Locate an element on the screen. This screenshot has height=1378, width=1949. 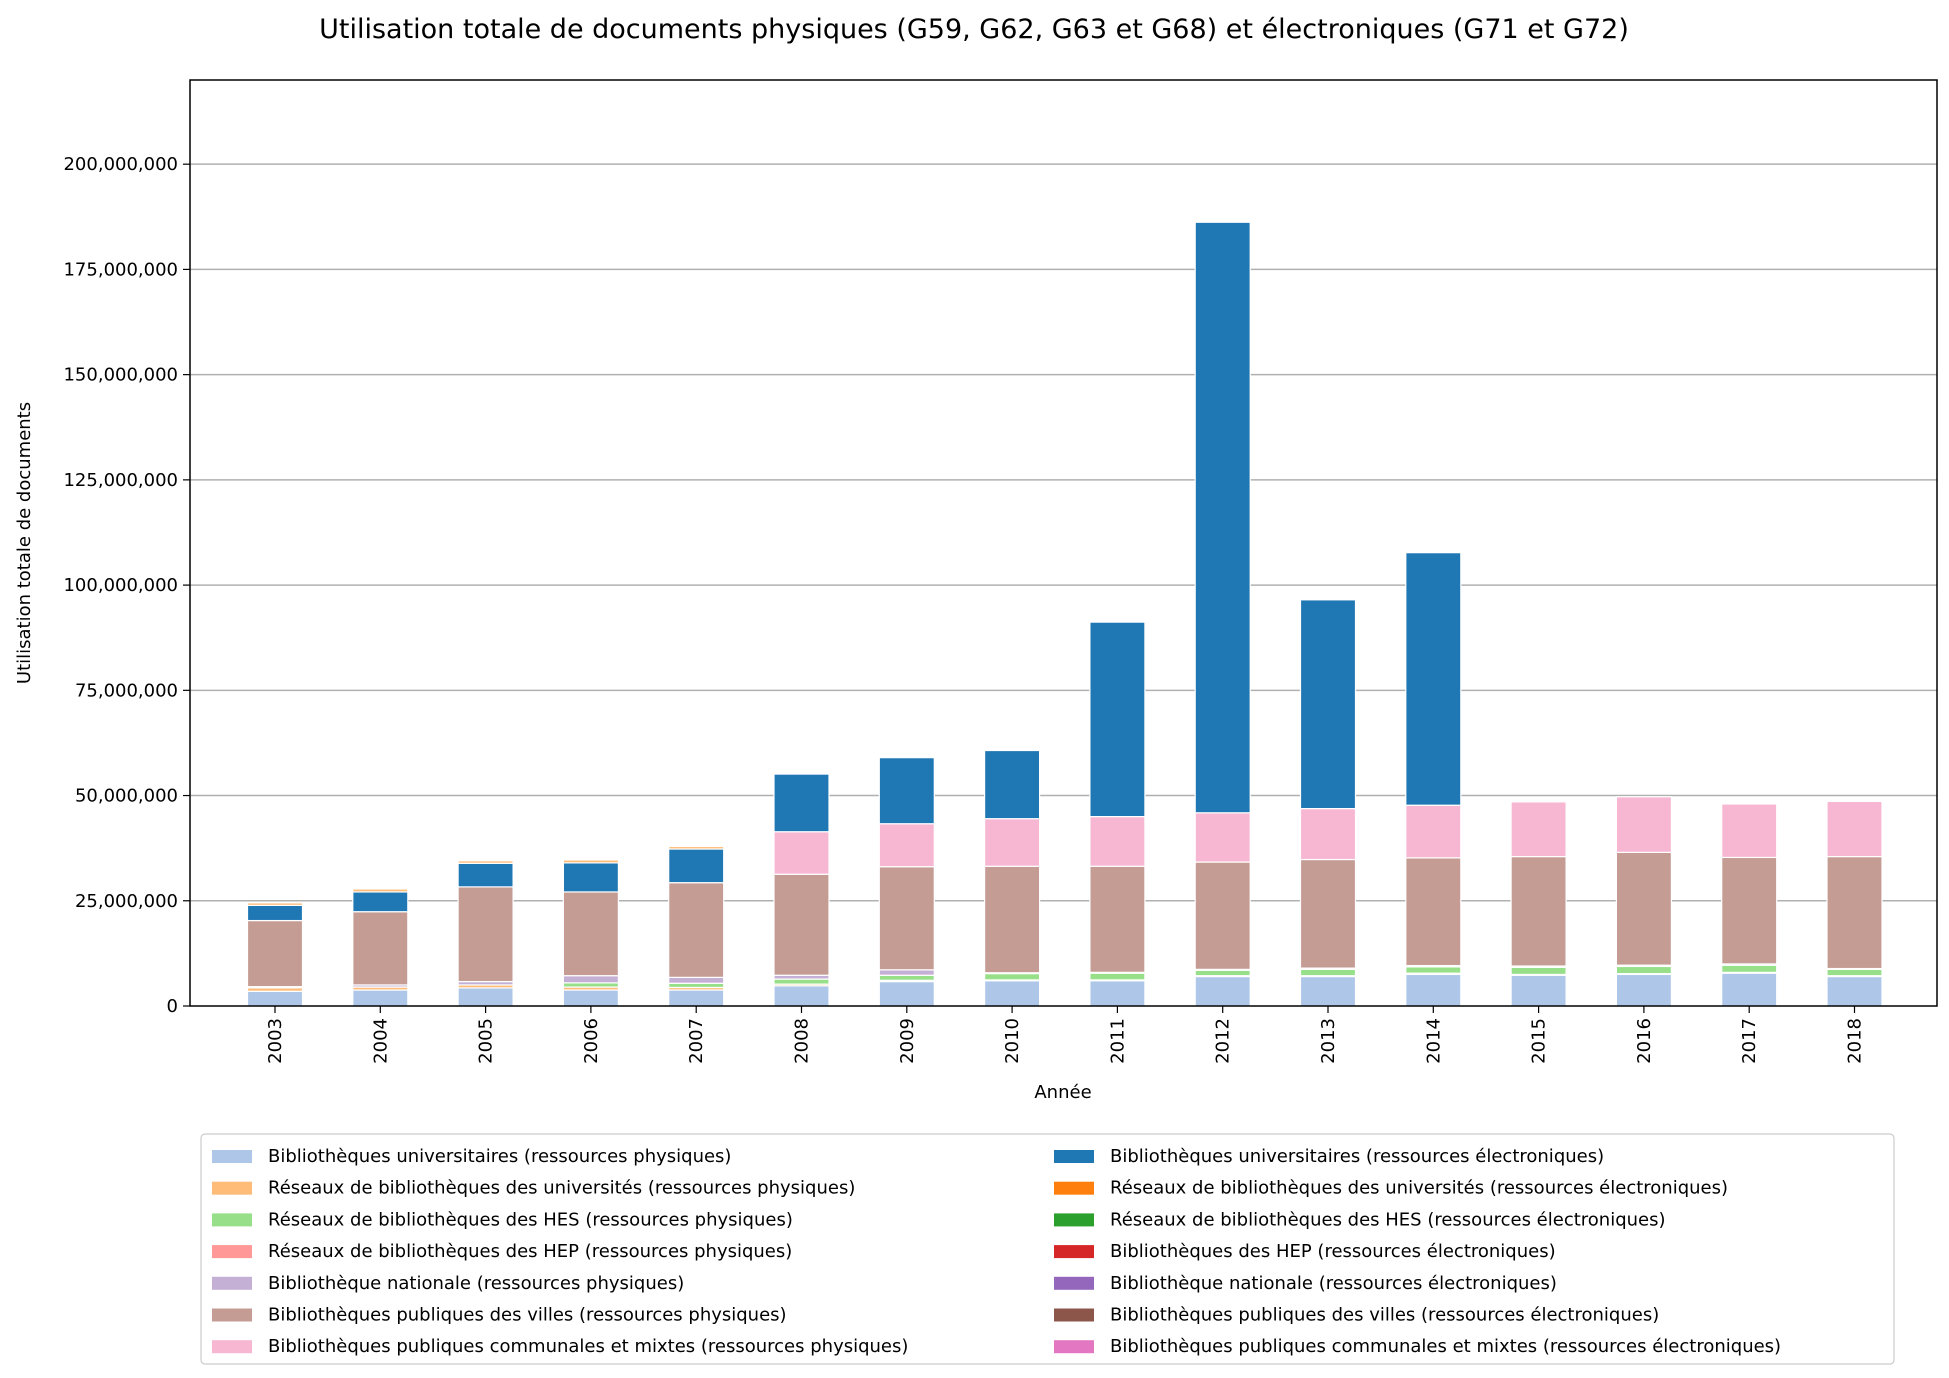
x-tick-label: 2005 is located at coordinates (486, 1041).